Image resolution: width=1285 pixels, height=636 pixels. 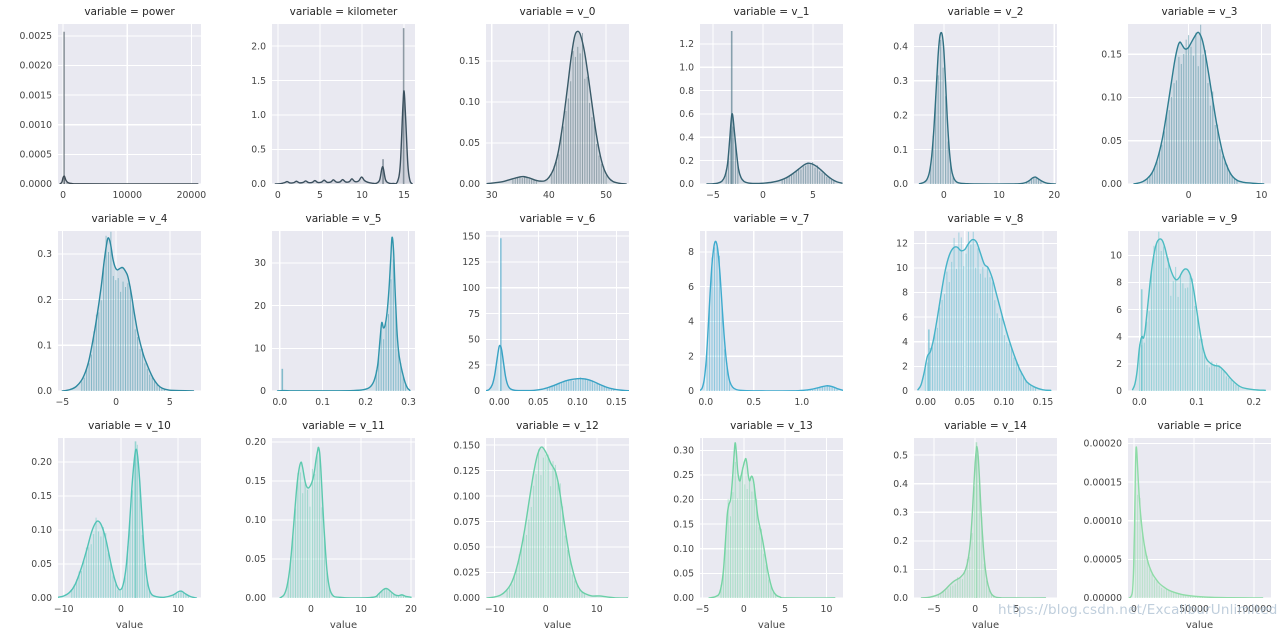 I want to click on y-tick-label: 1.2, so click(x=686, y=44).